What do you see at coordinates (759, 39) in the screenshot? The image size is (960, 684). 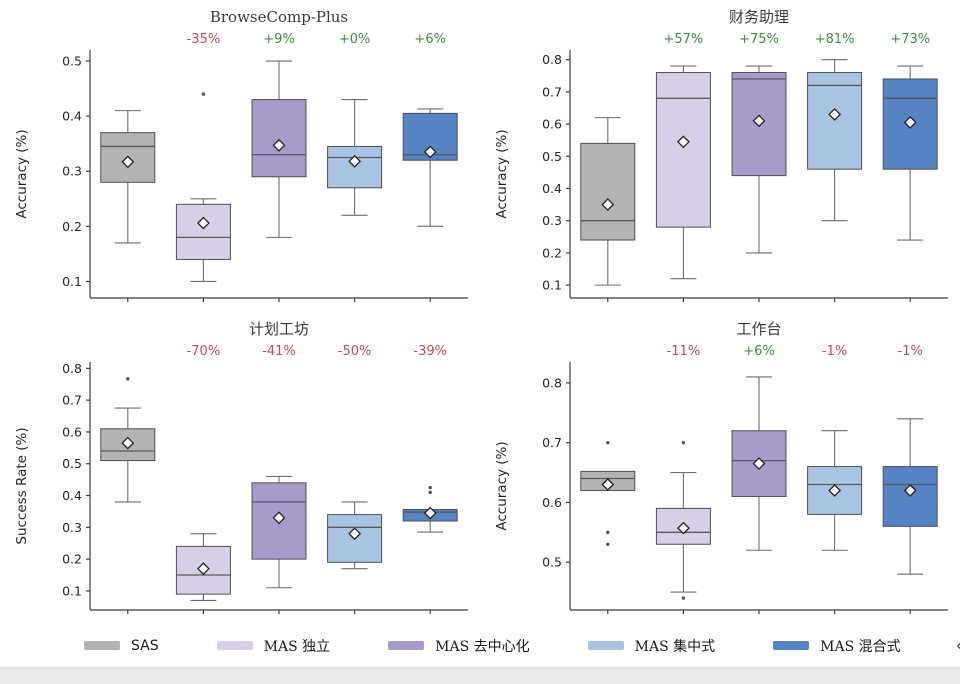 I see `pct-annotation: +75%` at bounding box center [759, 39].